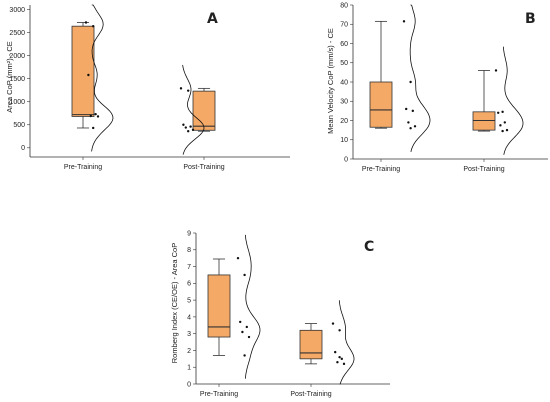 The height and width of the screenshot is (402, 550). Describe the element at coordinates (189, 250) in the screenshot. I see `y-tick-label: 8` at that location.